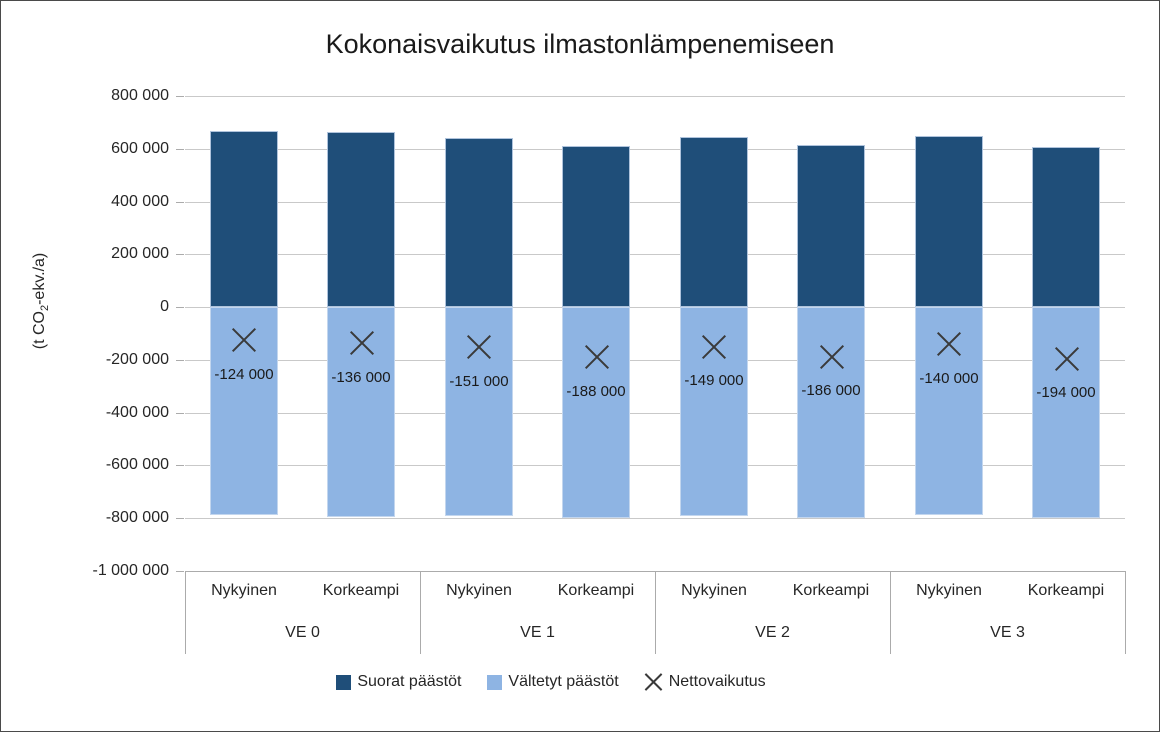 This screenshot has width=1160, height=732. I want to click on legend-label-valtetyt: Vältetyt päästöt, so click(563, 681).